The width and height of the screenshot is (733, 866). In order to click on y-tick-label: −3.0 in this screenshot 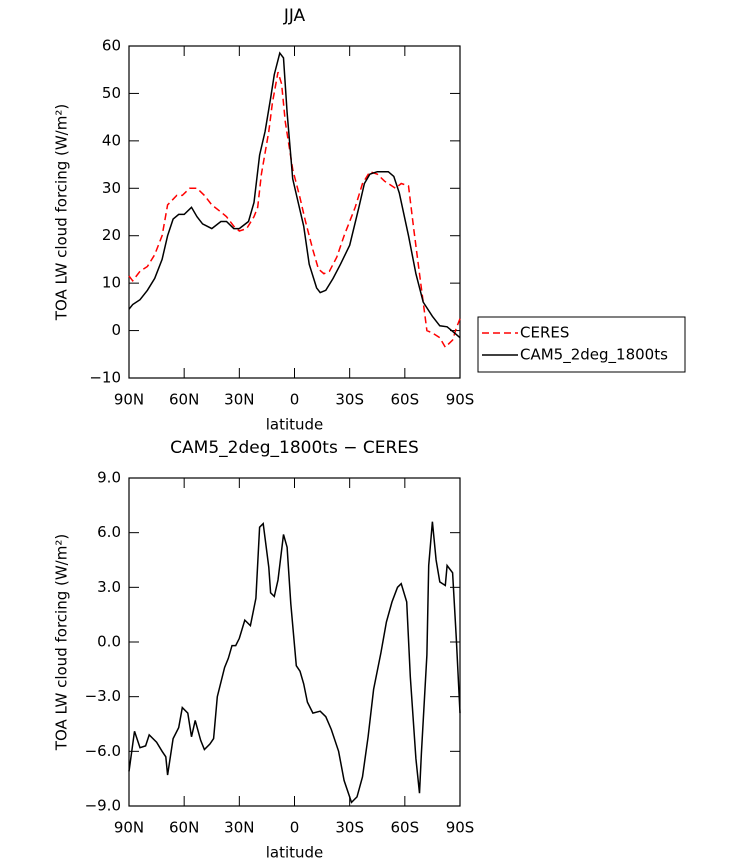, I will do `click(103, 696)`.